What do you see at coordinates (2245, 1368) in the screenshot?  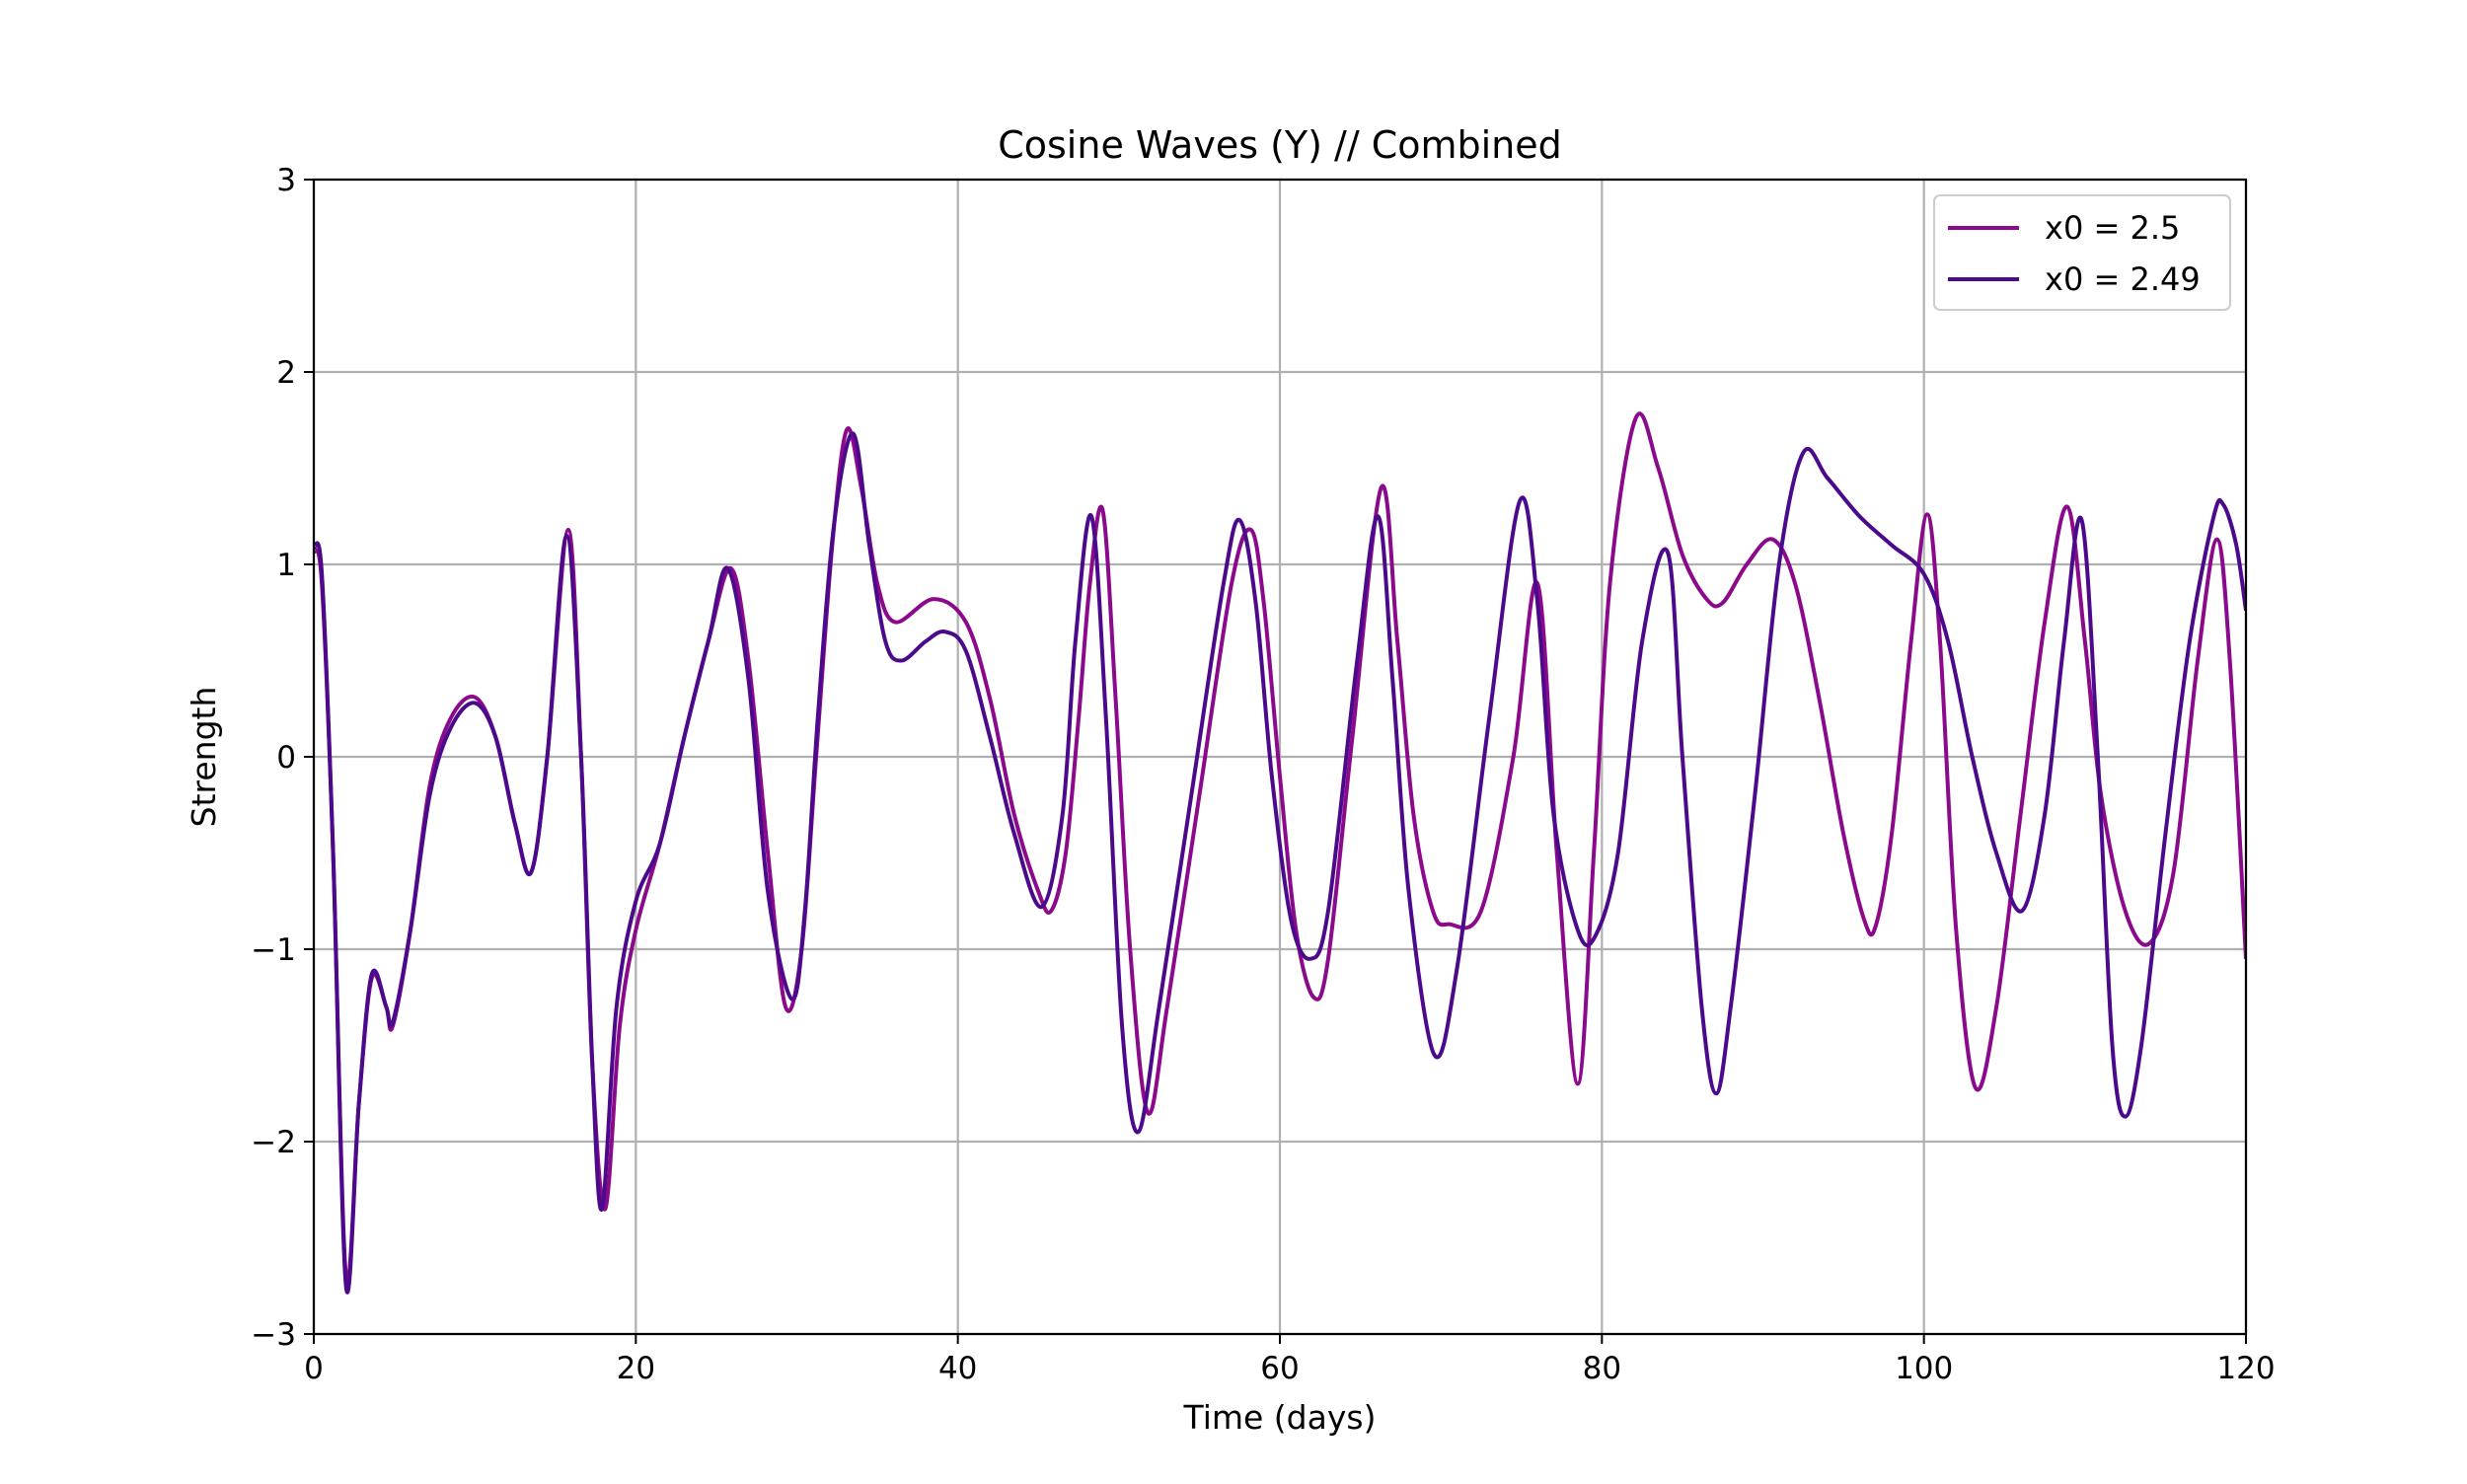 I see `x-tick-label: 120` at bounding box center [2245, 1368].